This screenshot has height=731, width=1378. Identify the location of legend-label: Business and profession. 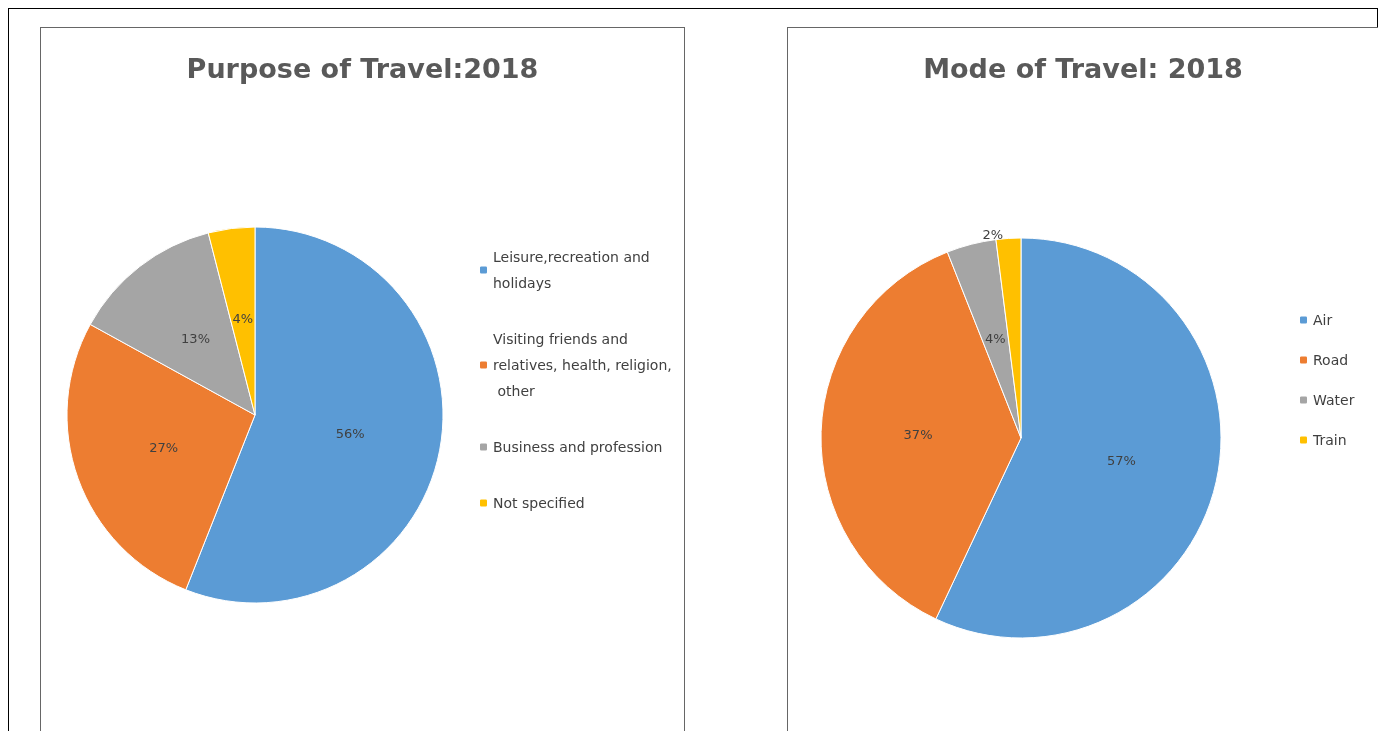
(578, 447).